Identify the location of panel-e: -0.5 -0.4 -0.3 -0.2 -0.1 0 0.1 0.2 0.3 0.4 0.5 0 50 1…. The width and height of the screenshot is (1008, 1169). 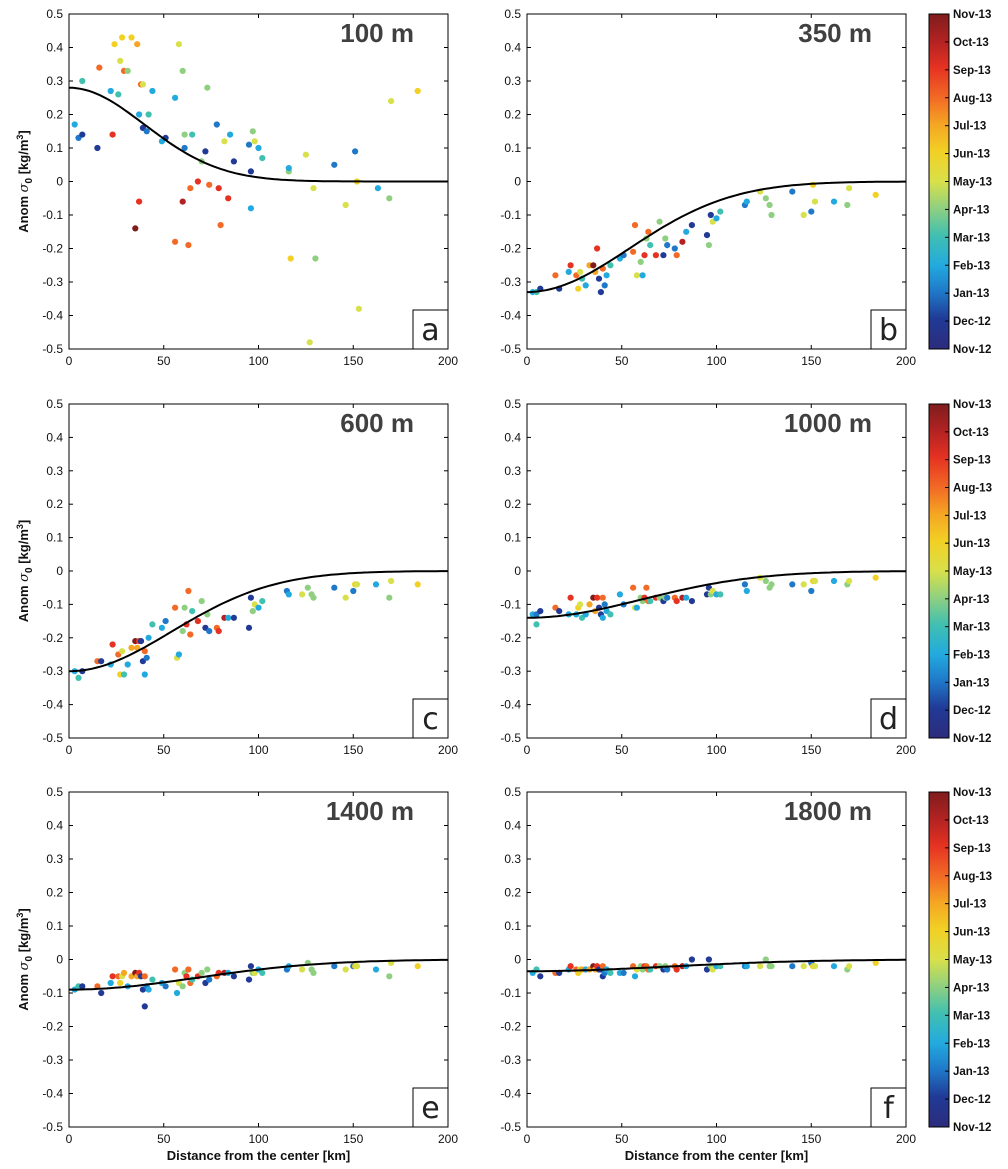
(236, 974).